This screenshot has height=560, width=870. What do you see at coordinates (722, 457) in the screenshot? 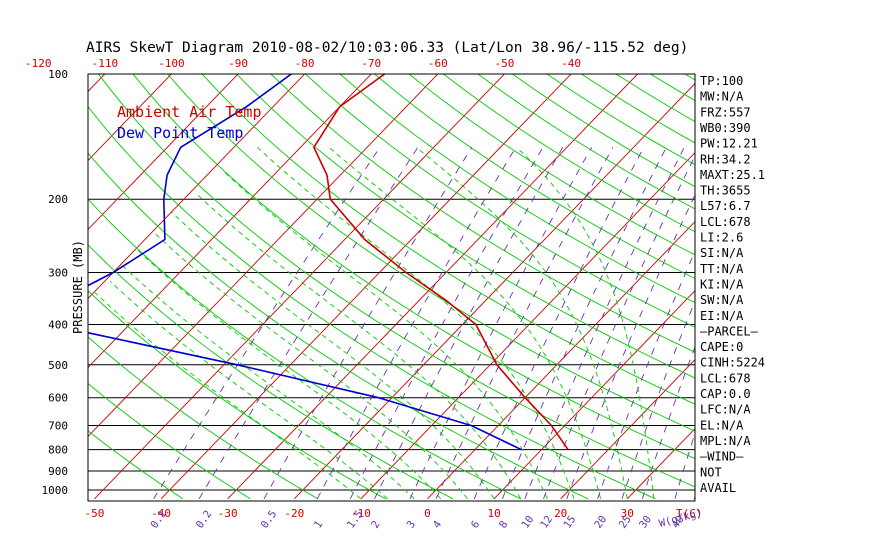
I see `index-item: —WIND—` at bounding box center [722, 457].